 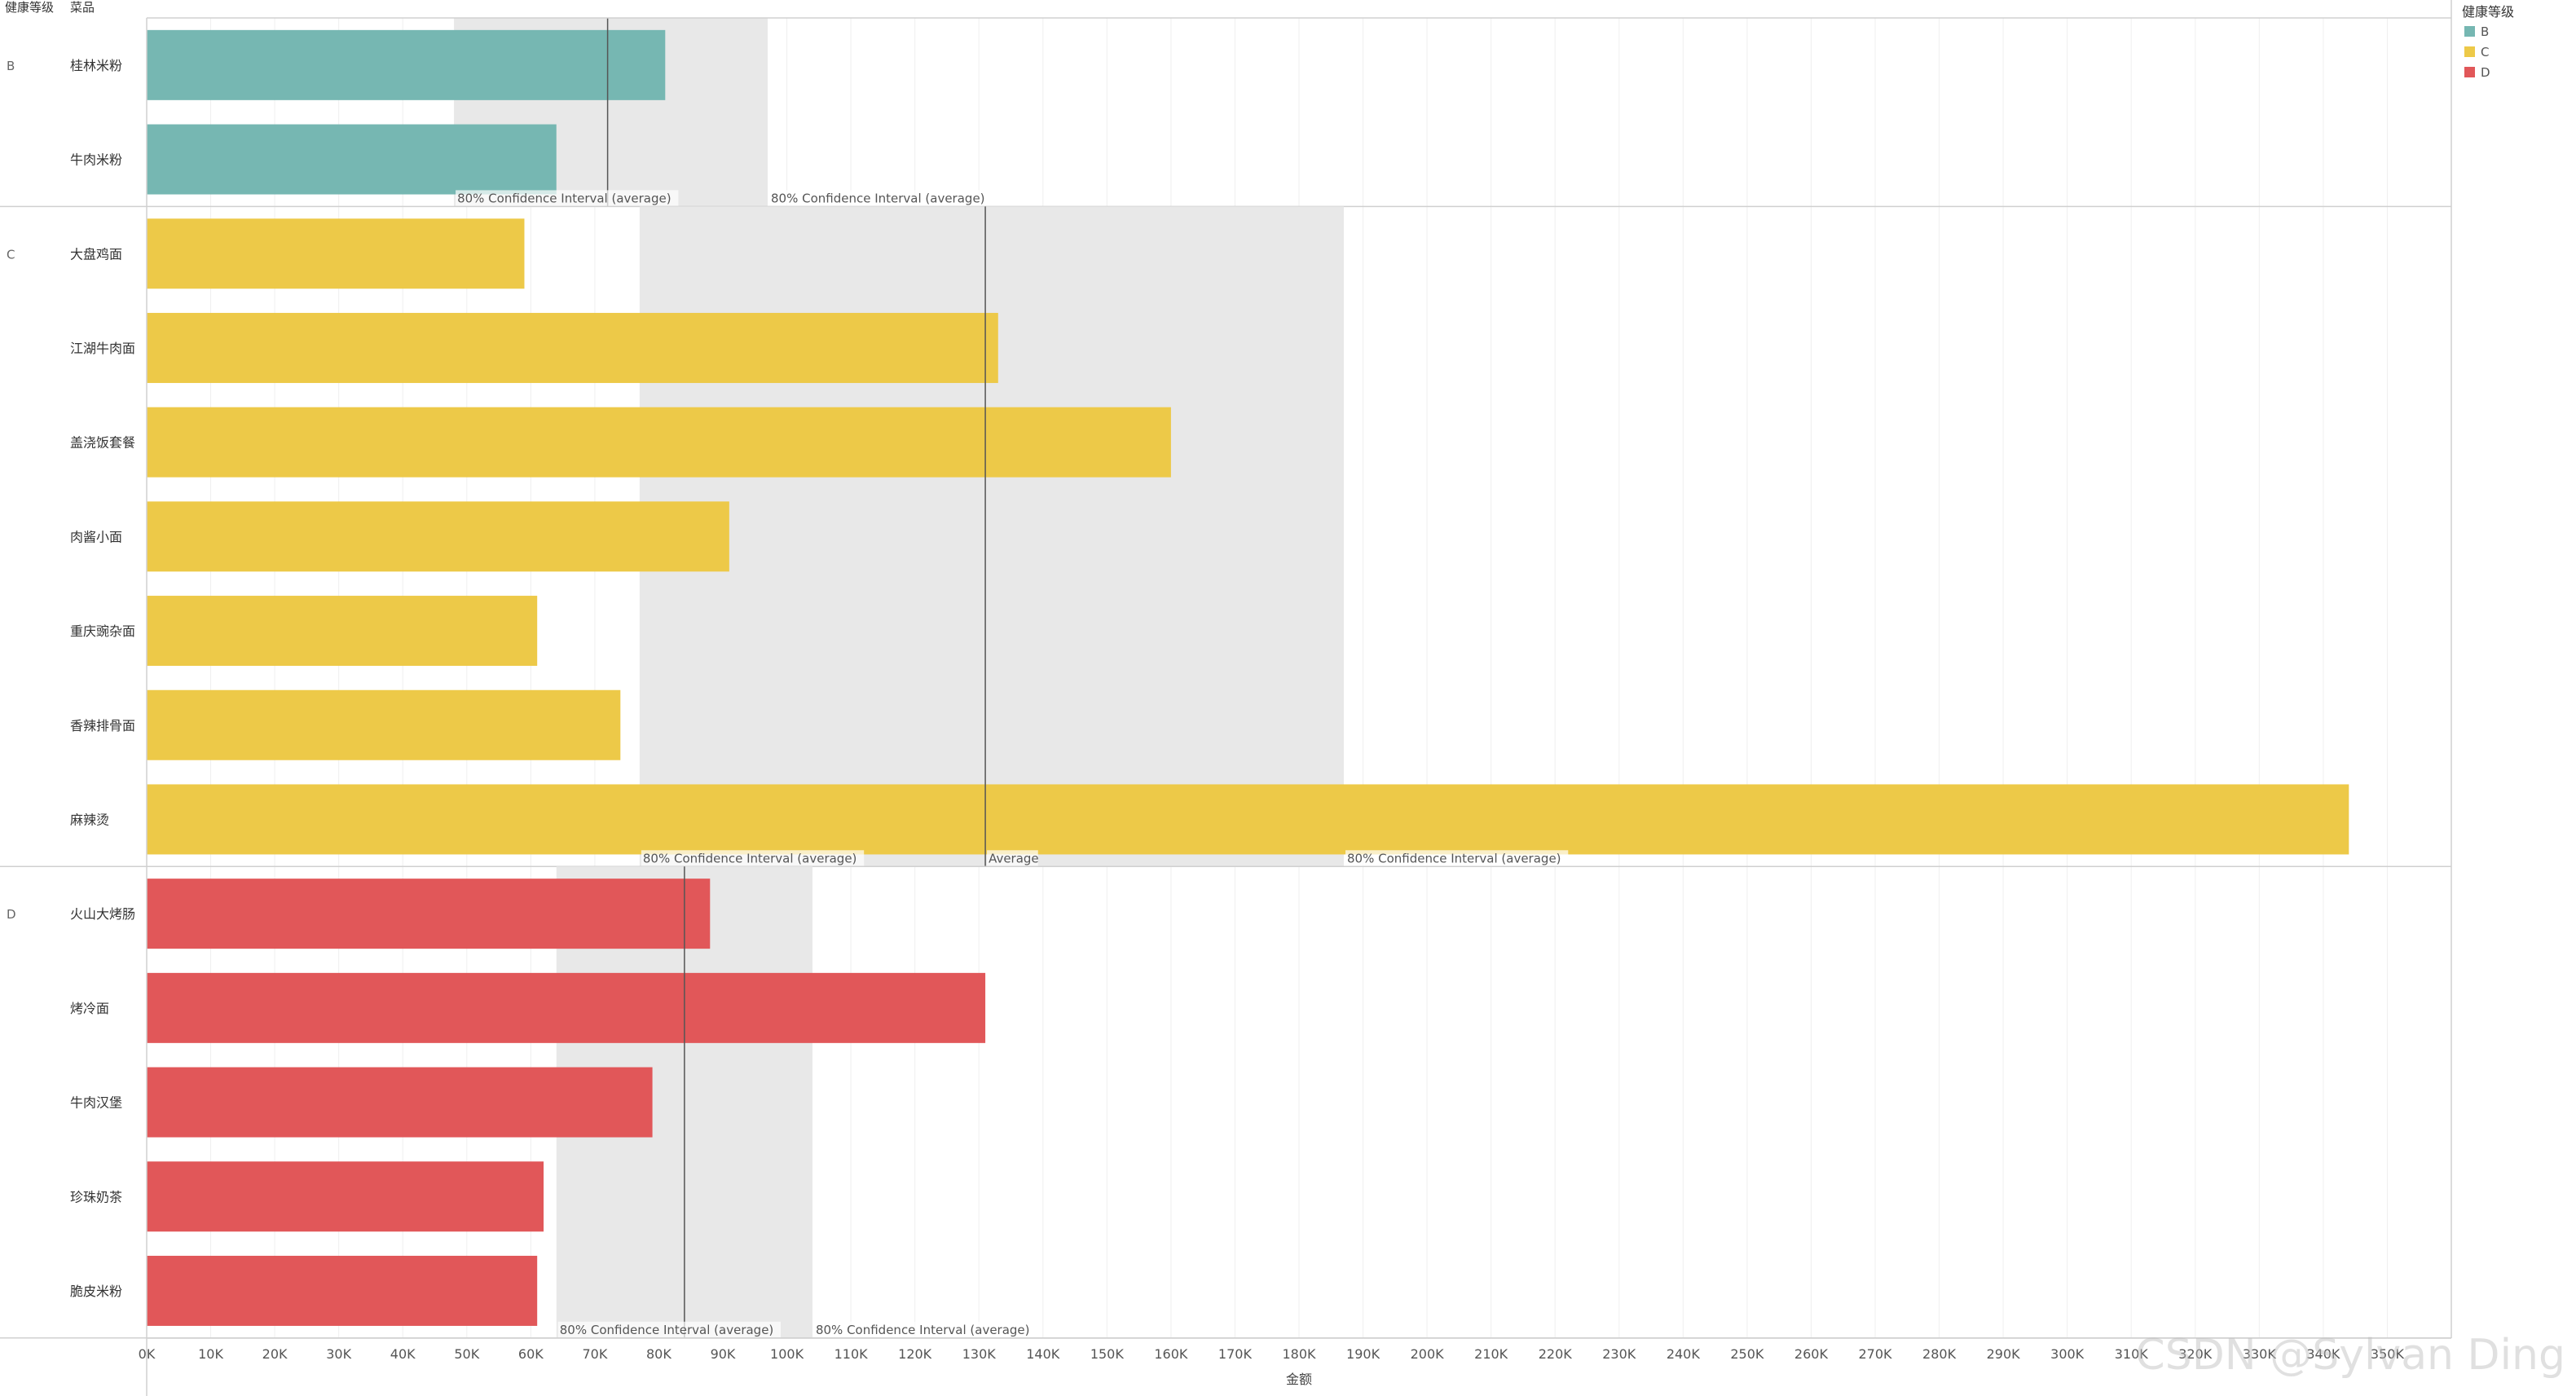 What do you see at coordinates (1875, 1354) in the screenshot?
I see `x-tick-label: 270K` at bounding box center [1875, 1354].